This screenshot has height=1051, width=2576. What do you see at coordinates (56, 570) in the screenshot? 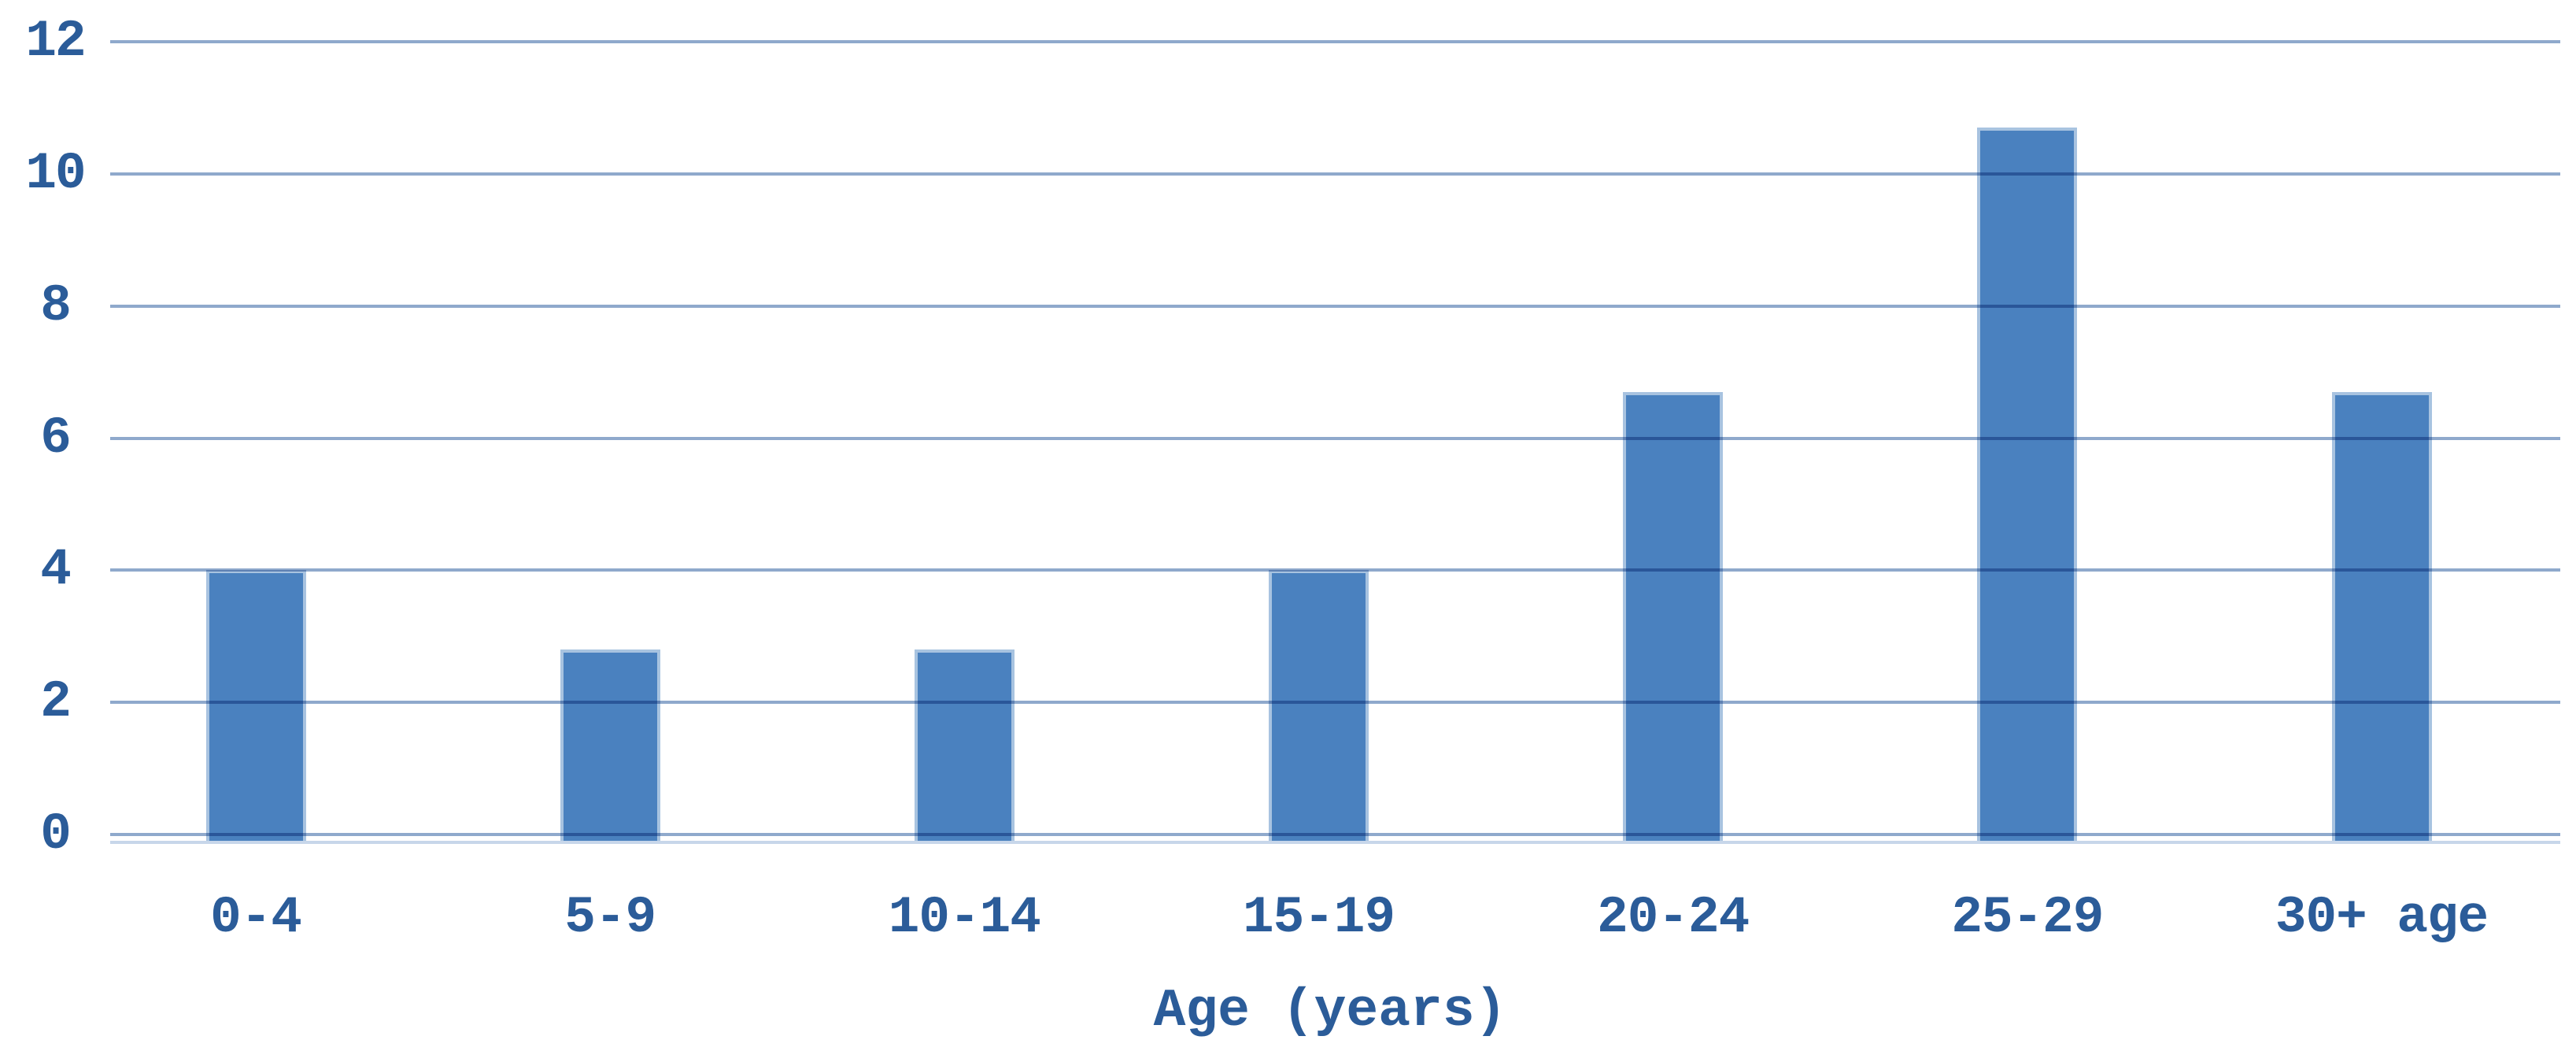
I see `y-tick-label: 4` at bounding box center [56, 570].